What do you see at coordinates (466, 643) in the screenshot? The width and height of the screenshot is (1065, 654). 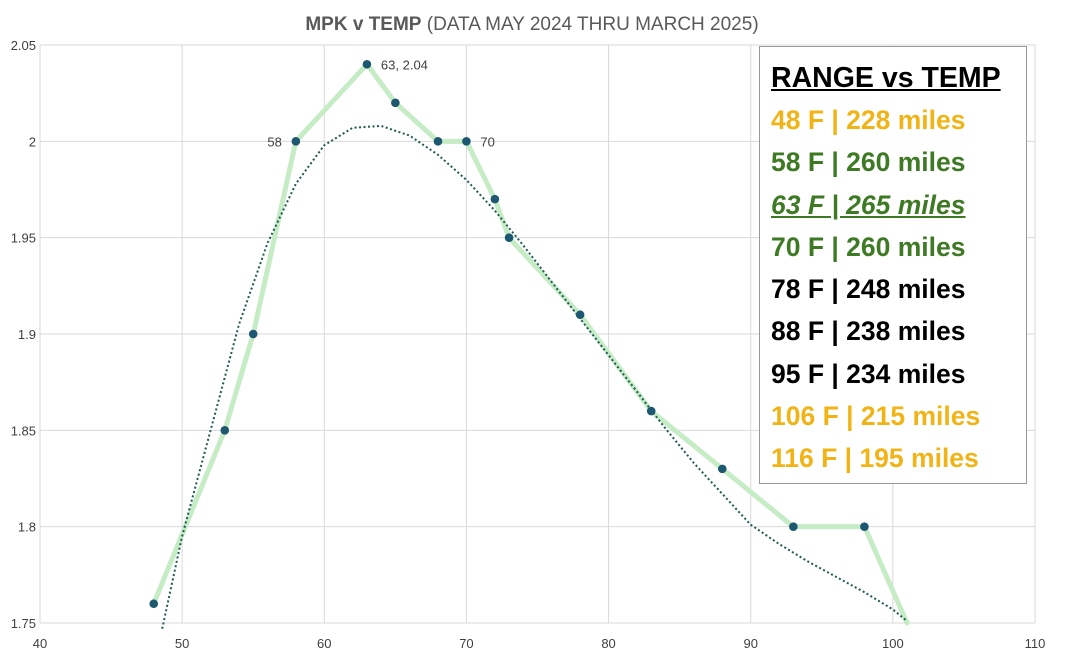 I see `x-tick-label: 70` at bounding box center [466, 643].